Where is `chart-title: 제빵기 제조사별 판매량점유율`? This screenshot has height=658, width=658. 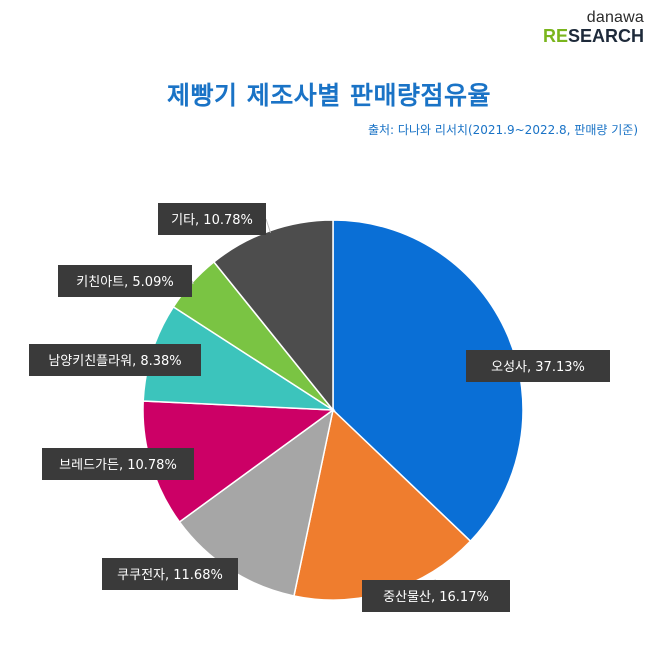 chart-title: 제빵기 제조사별 판매량점유율 is located at coordinates (329, 95).